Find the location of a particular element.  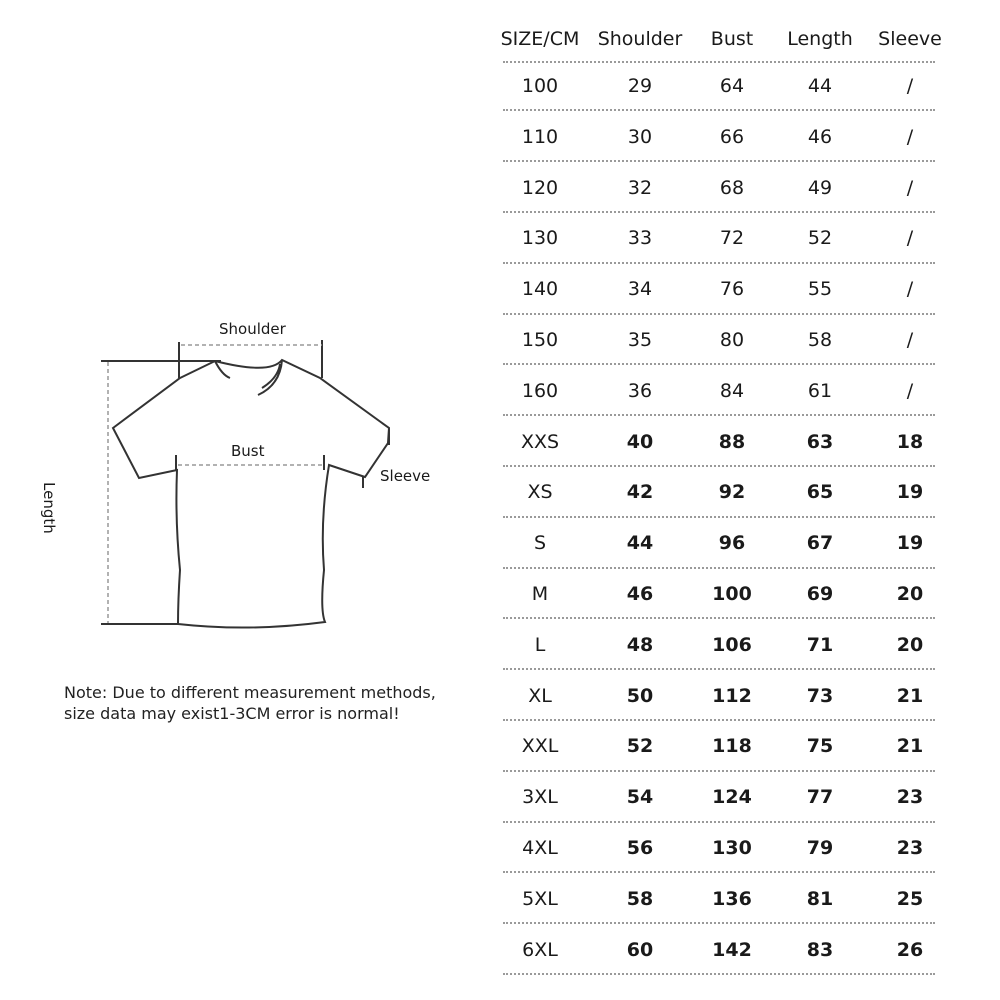

size-cell: 130 is located at coordinates (540, 238).